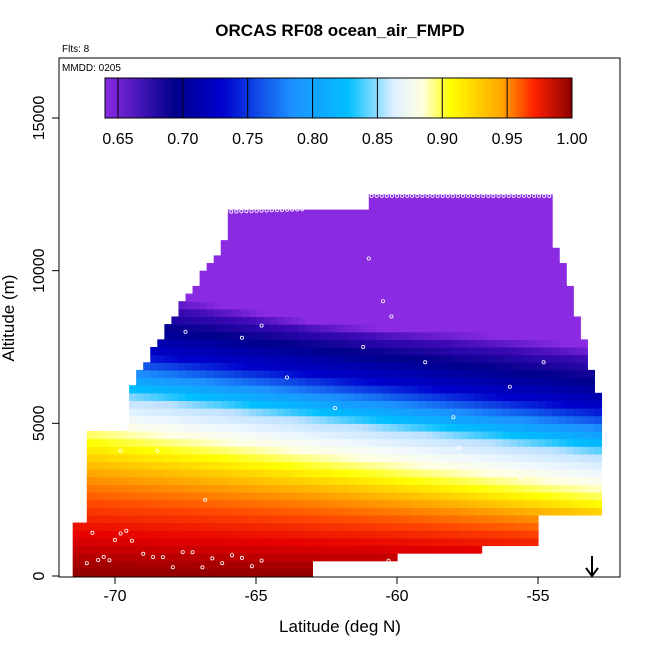  I want to click on colorbar-tick-label: 0.75, so click(247, 139).